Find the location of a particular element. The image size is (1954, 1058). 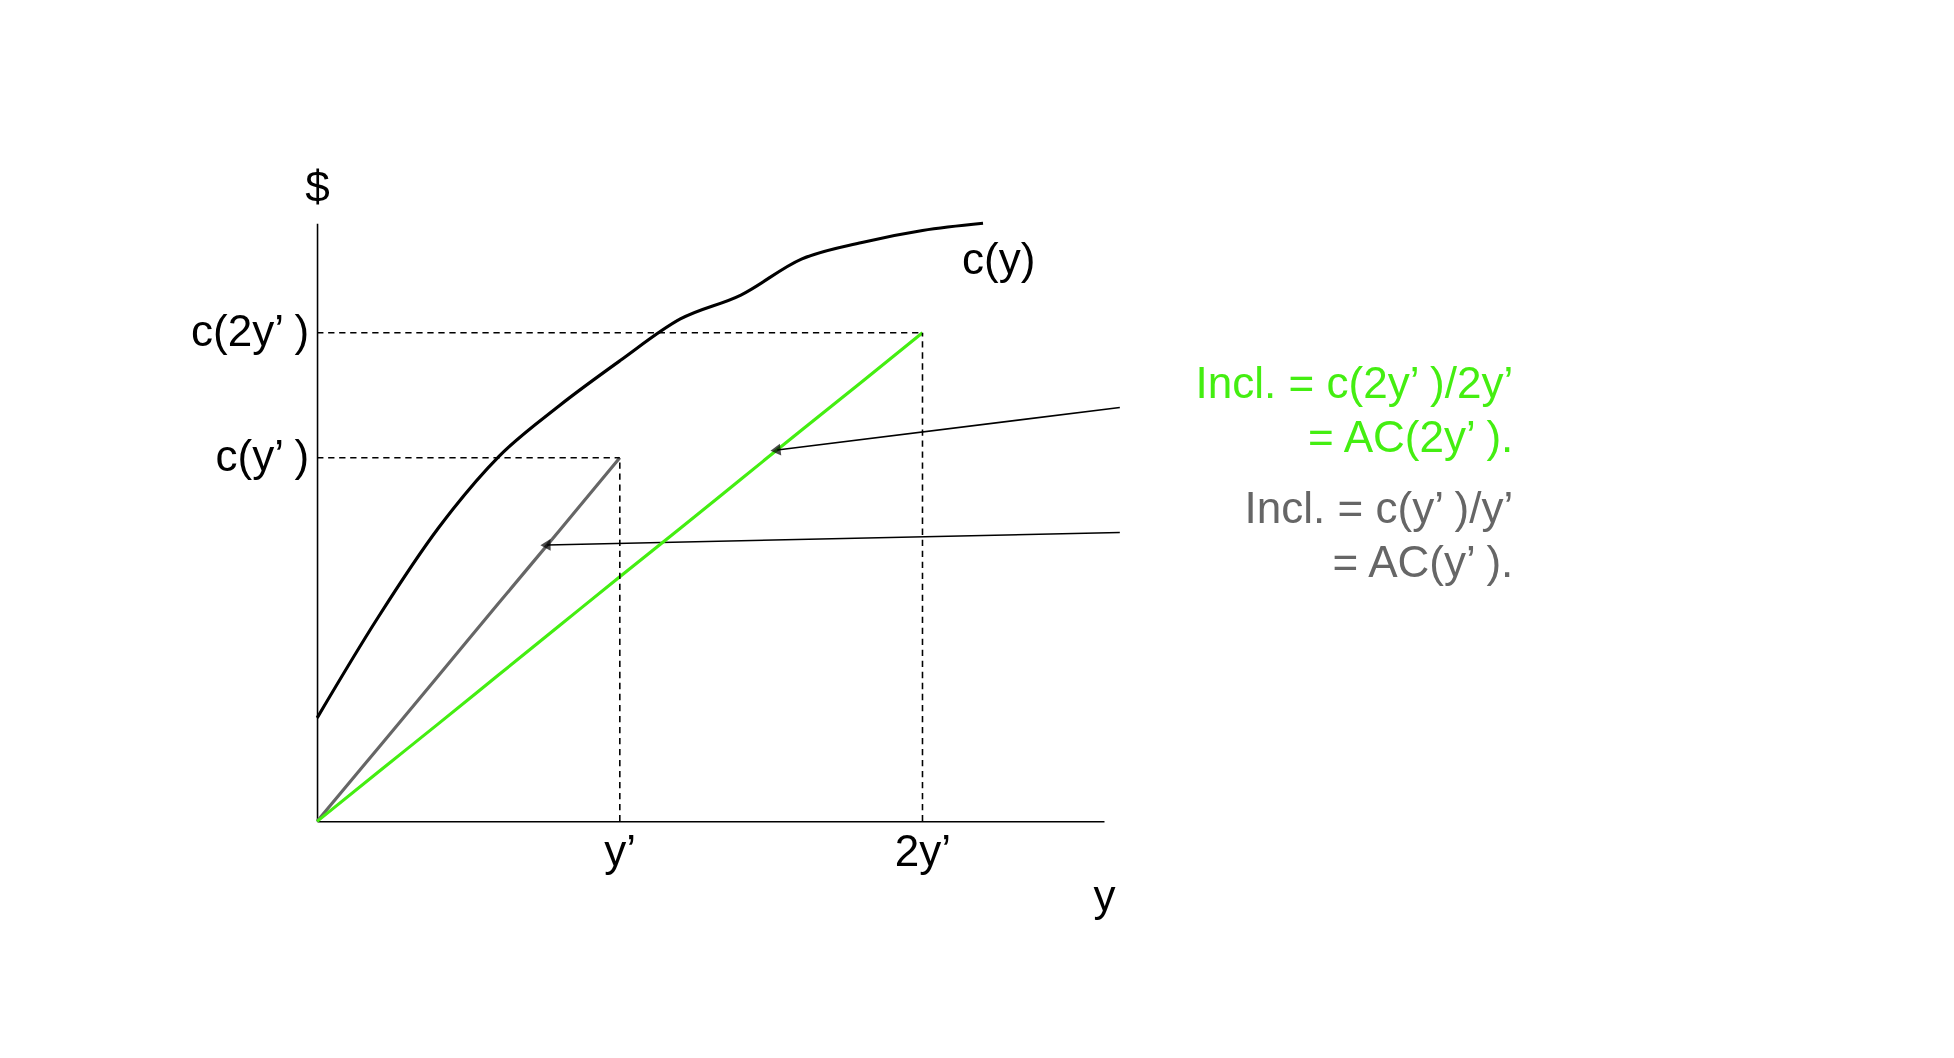

y-axis-title: $ is located at coordinates (317, 187).